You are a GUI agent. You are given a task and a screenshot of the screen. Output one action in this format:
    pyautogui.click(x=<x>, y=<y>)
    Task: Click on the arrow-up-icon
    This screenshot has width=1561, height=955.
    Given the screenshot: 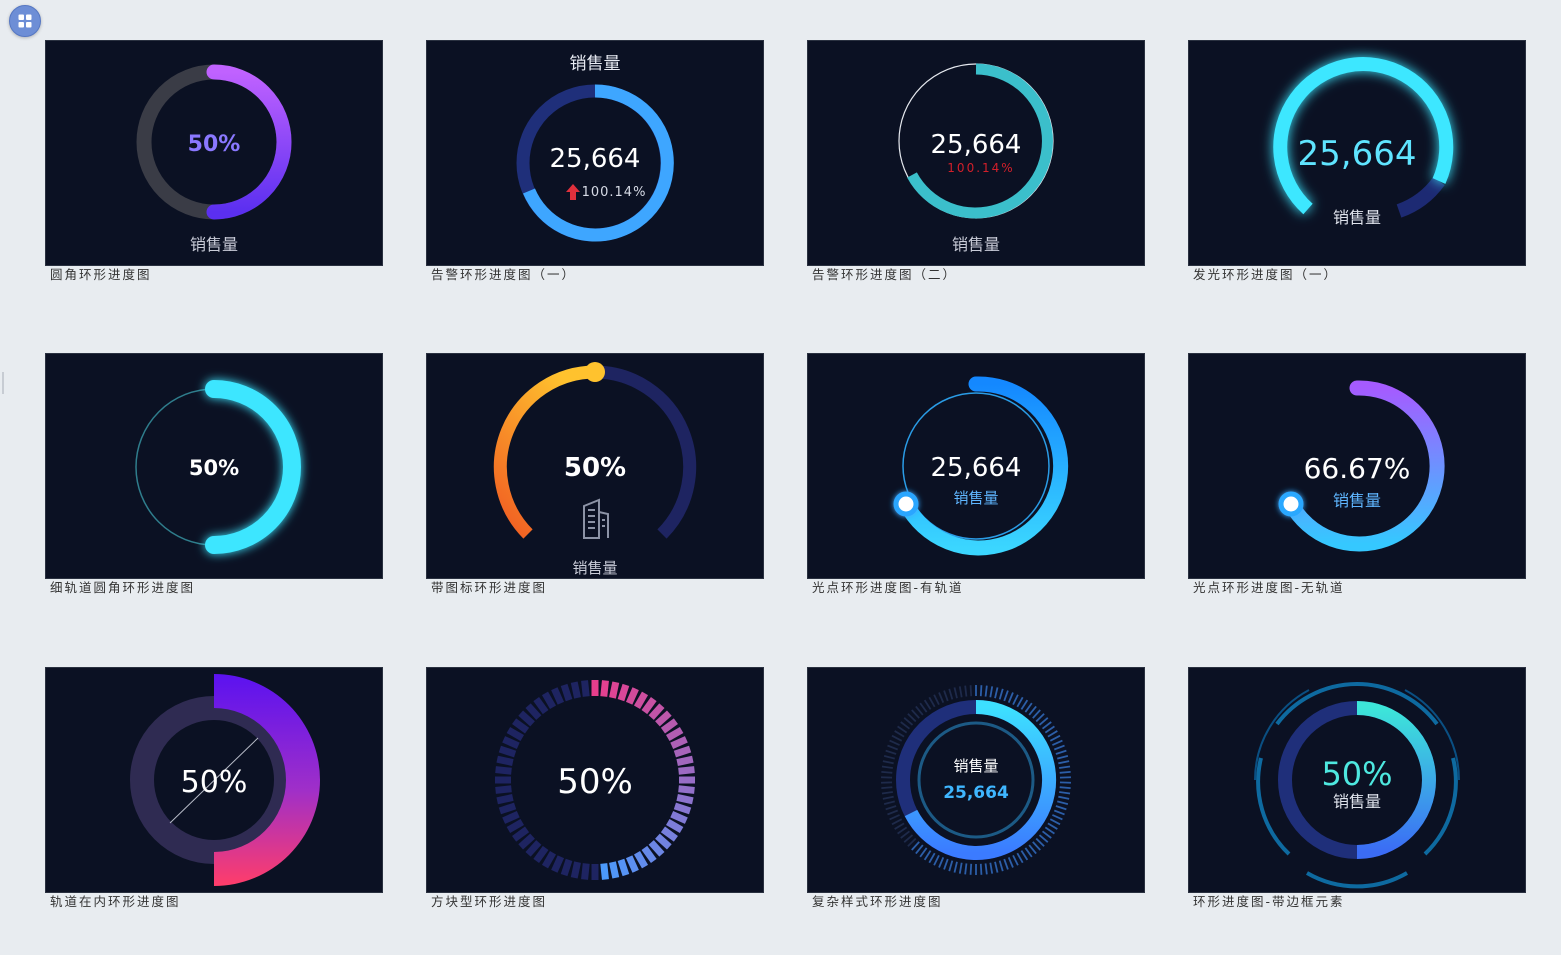 What is the action you would take?
    pyautogui.click(x=573, y=192)
    